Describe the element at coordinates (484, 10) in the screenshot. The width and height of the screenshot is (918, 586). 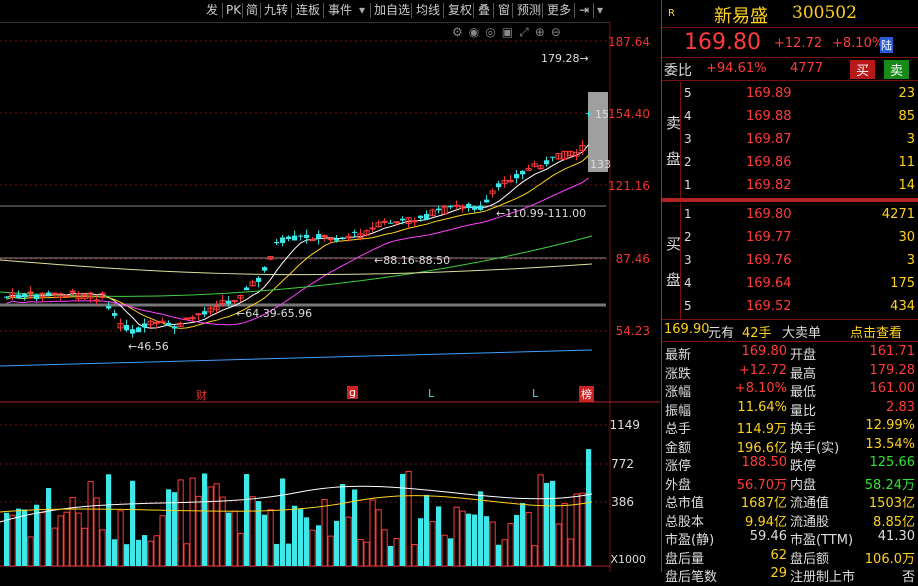
I see `toolbar-overlay-button: 叠` at that location.